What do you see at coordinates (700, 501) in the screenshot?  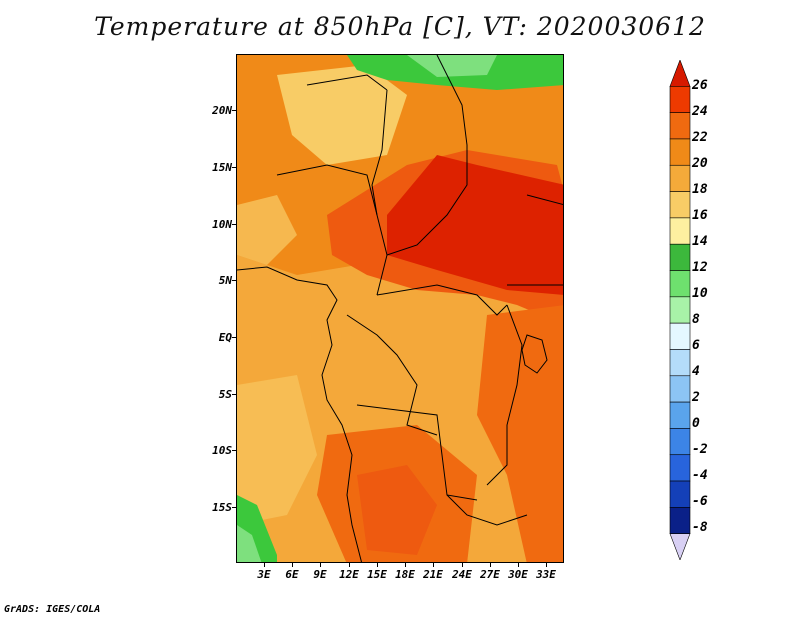 I see `colorbar-label-neg6: -6` at bounding box center [700, 501].